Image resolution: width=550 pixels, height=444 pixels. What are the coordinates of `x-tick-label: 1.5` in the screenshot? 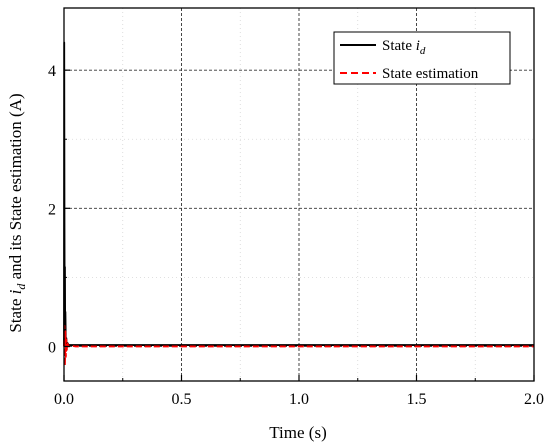 It's located at (417, 399).